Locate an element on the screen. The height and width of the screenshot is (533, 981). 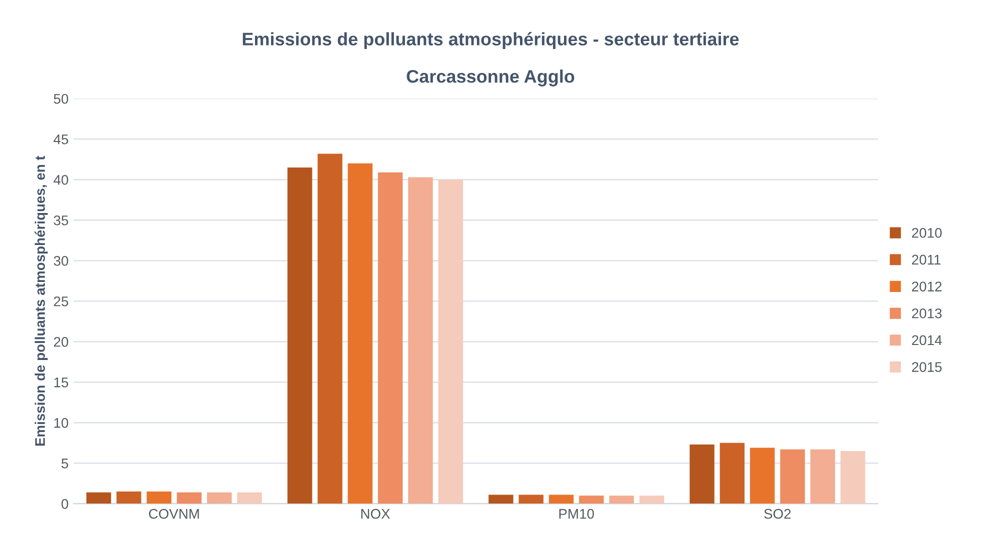
y-tick-label: 50 is located at coordinates (61, 99).